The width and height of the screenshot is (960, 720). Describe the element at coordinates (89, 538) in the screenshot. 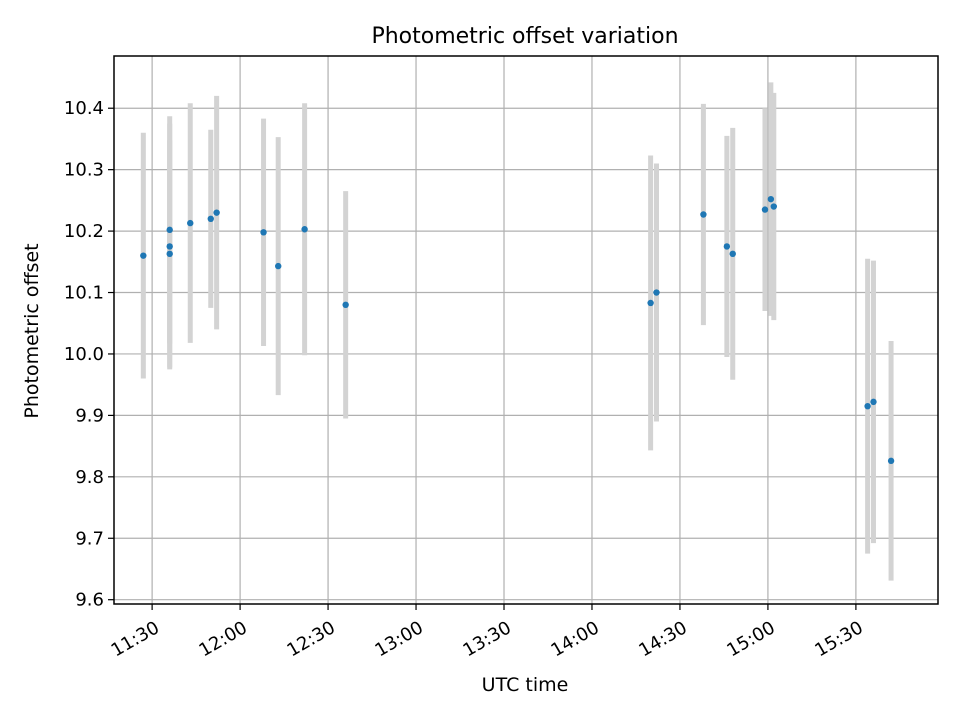

I see `y-tick-label: 9.7` at that location.